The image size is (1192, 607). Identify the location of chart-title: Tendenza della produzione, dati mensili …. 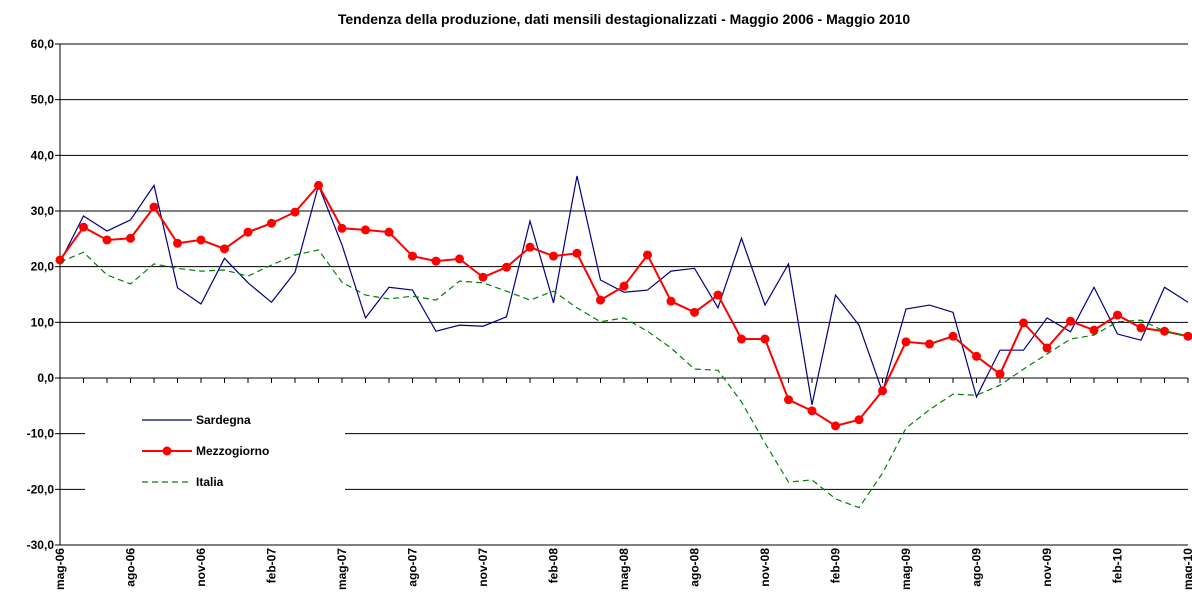
(624, 19).